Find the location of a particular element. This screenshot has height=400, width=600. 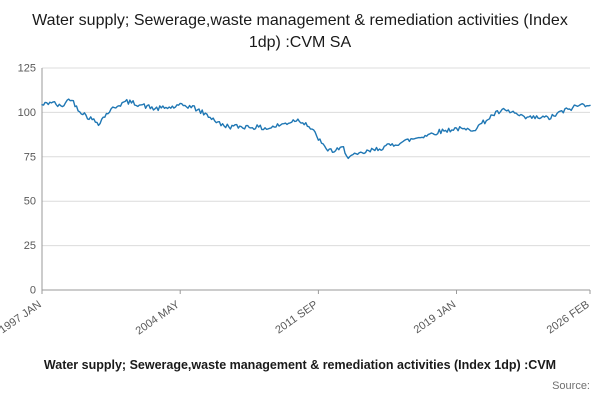

x-tick-label: 2004 MAY is located at coordinates (158, 317).